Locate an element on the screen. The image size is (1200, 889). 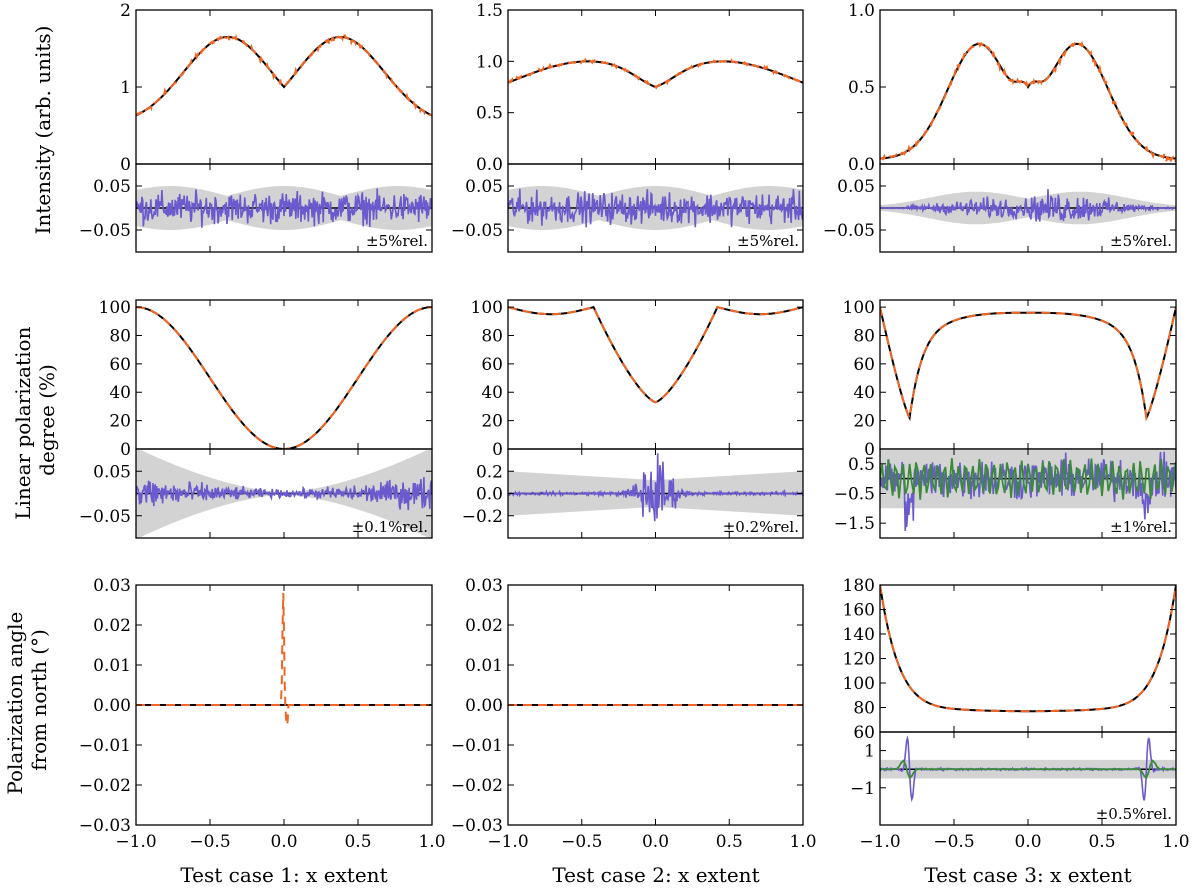
y-tick-label: 1.0 is located at coordinates (489, 62).